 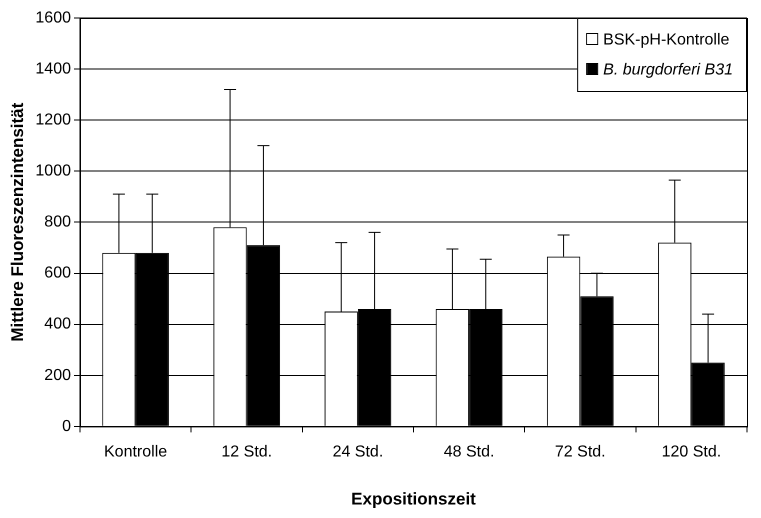 What do you see at coordinates (668, 69) in the screenshot?
I see `legend-label: B. burgdorferi B31` at bounding box center [668, 69].